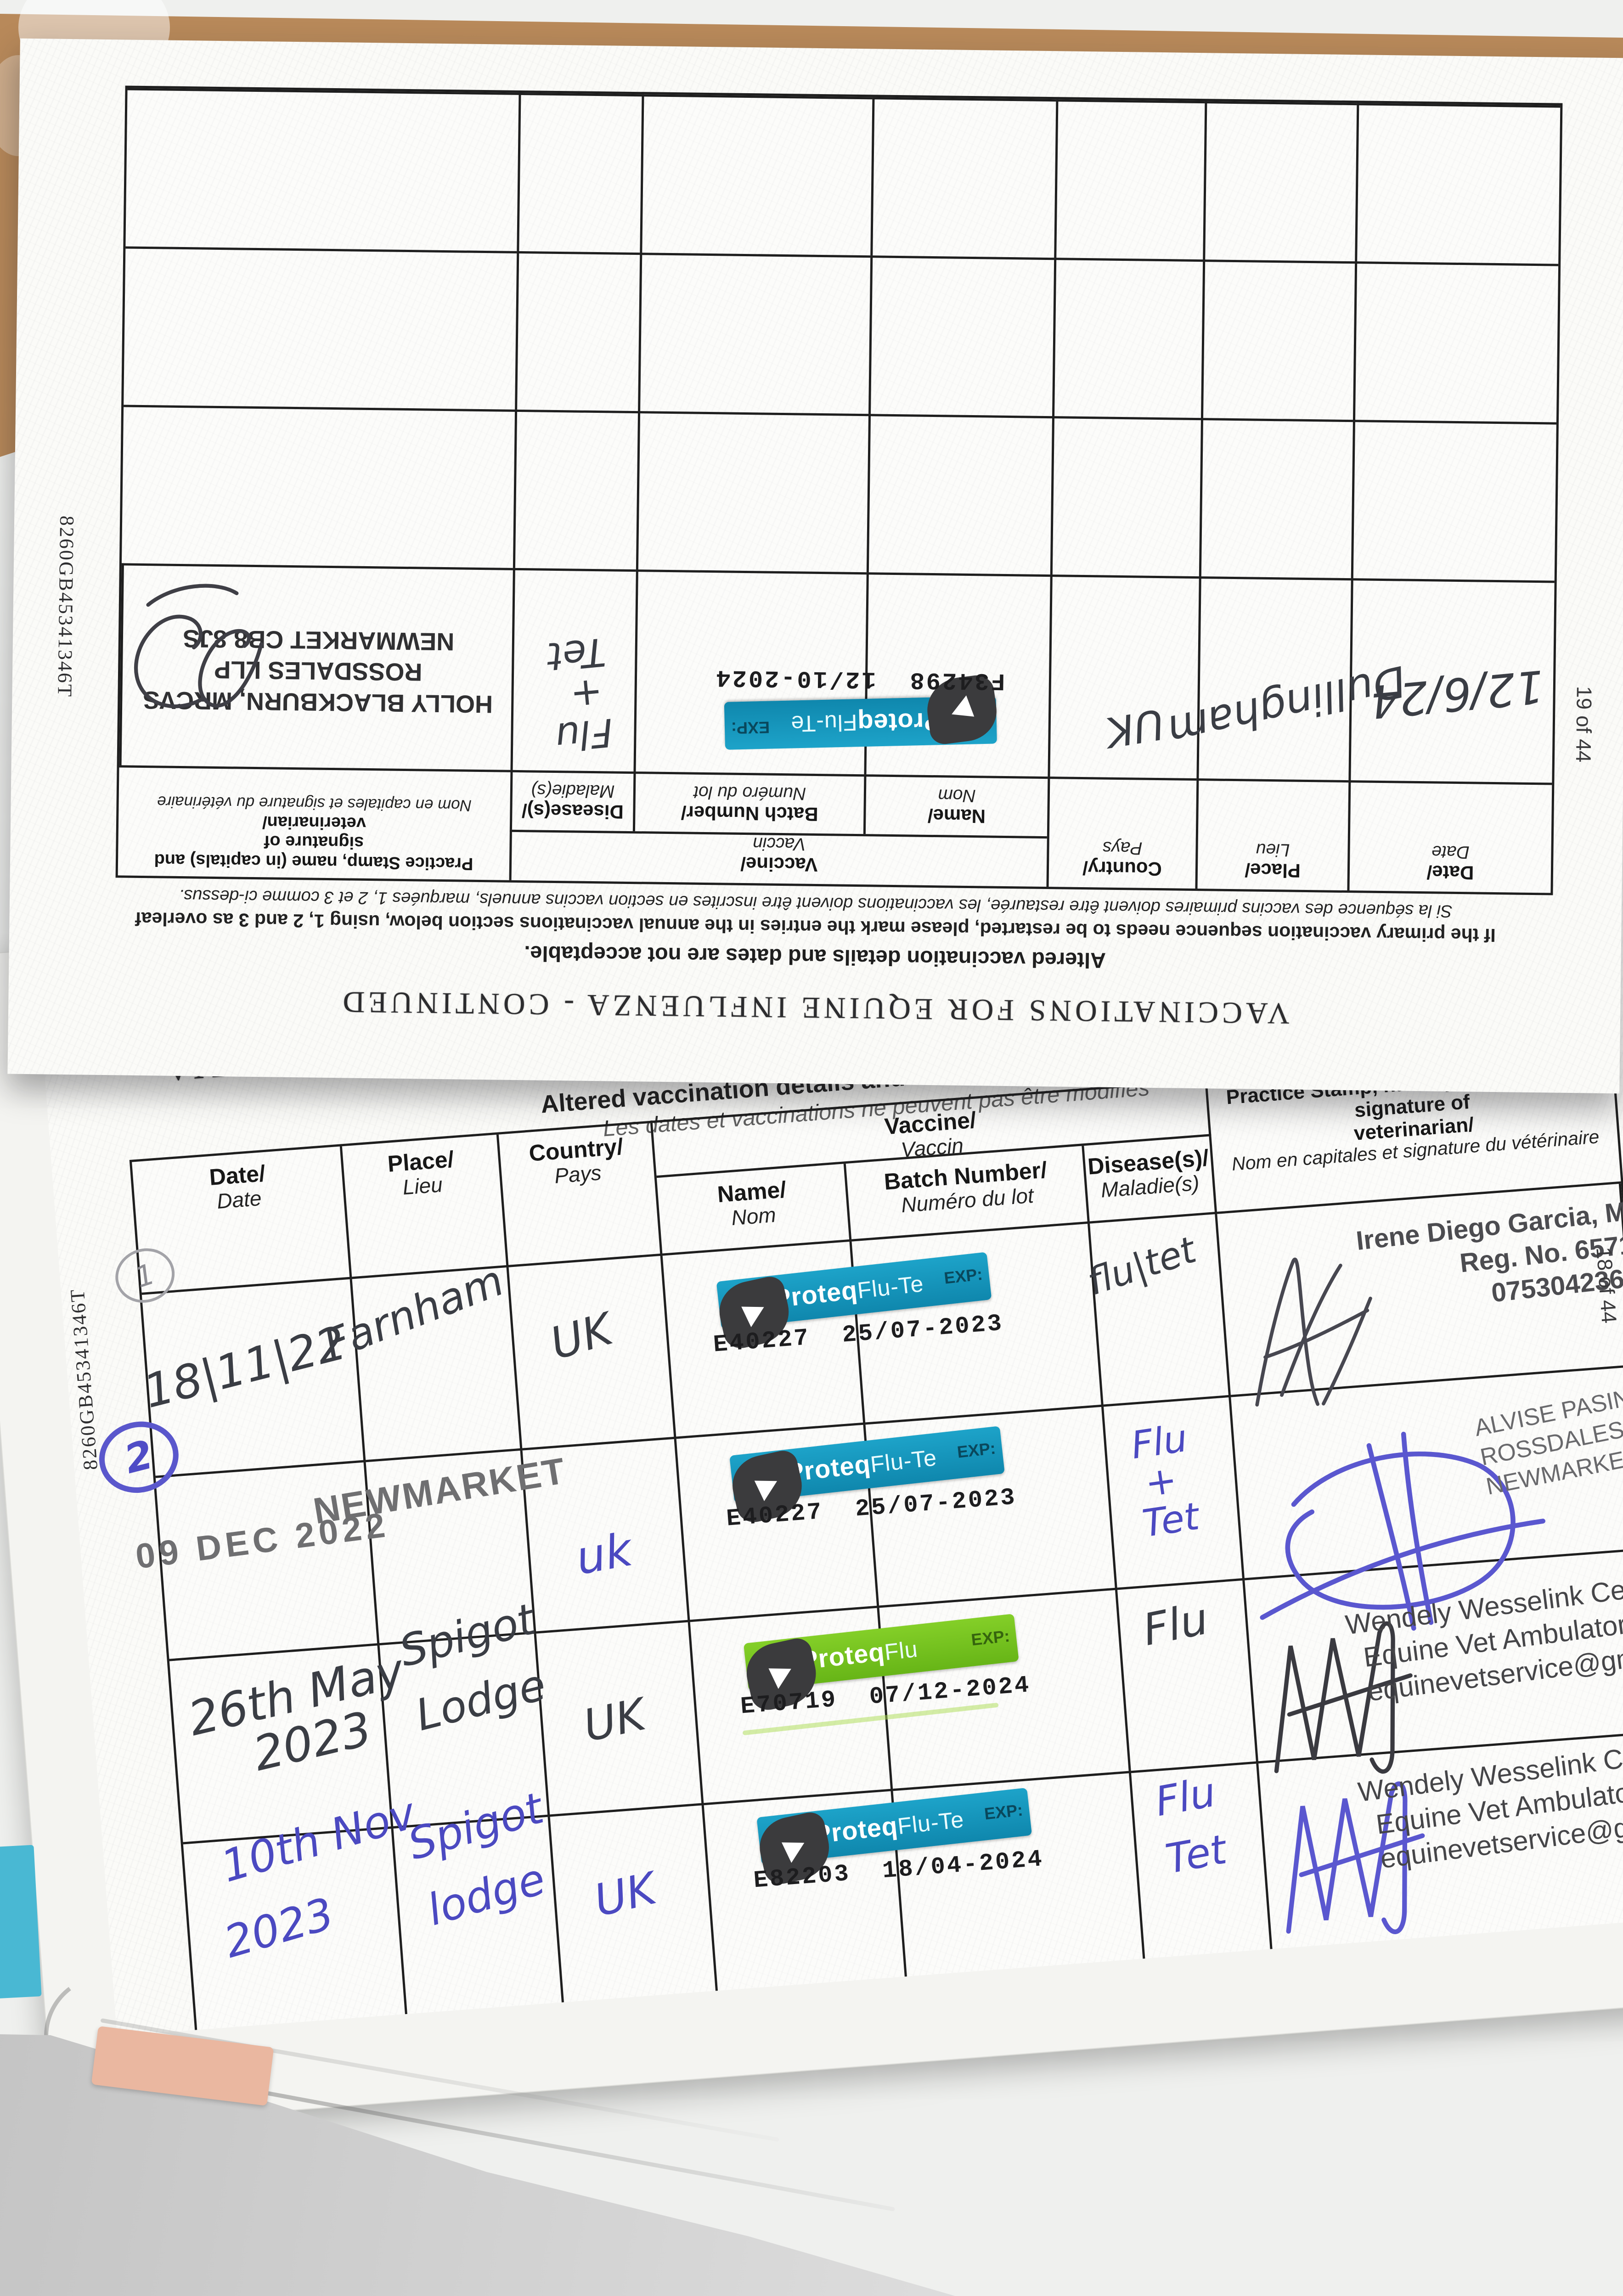  Describe the element at coordinates (957, 680) in the screenshot. I see `batch-number: F34298` at that location.